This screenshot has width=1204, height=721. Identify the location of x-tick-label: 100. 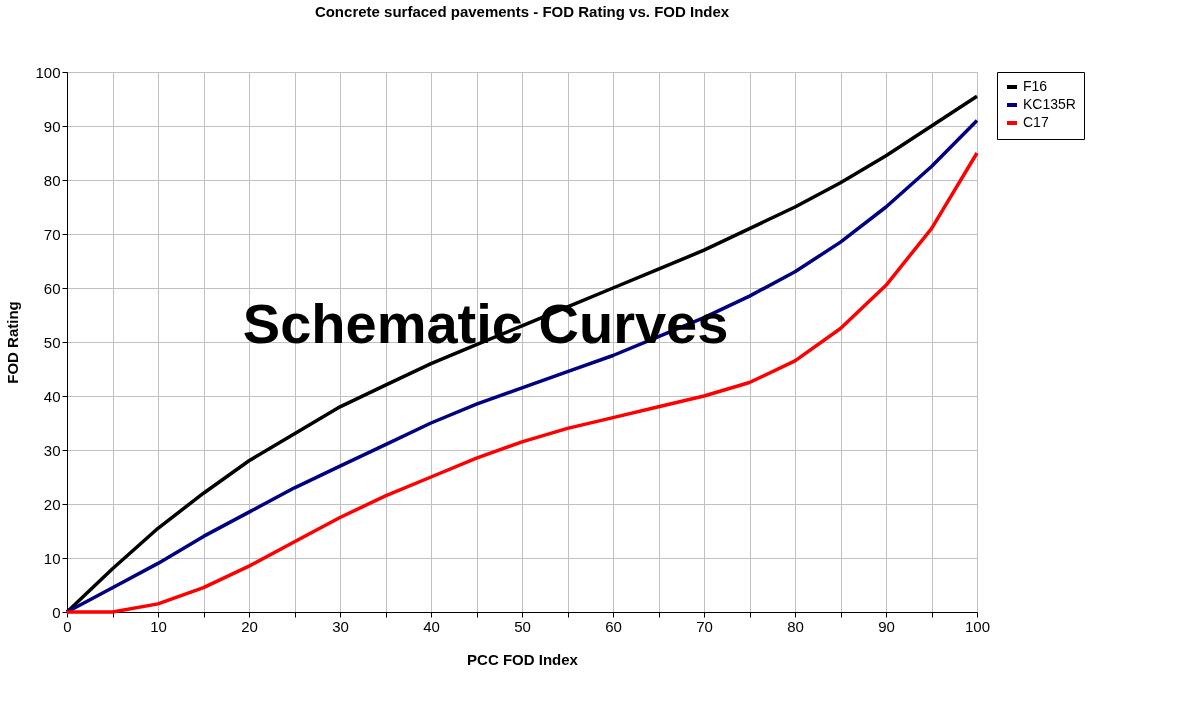
(977, 626).